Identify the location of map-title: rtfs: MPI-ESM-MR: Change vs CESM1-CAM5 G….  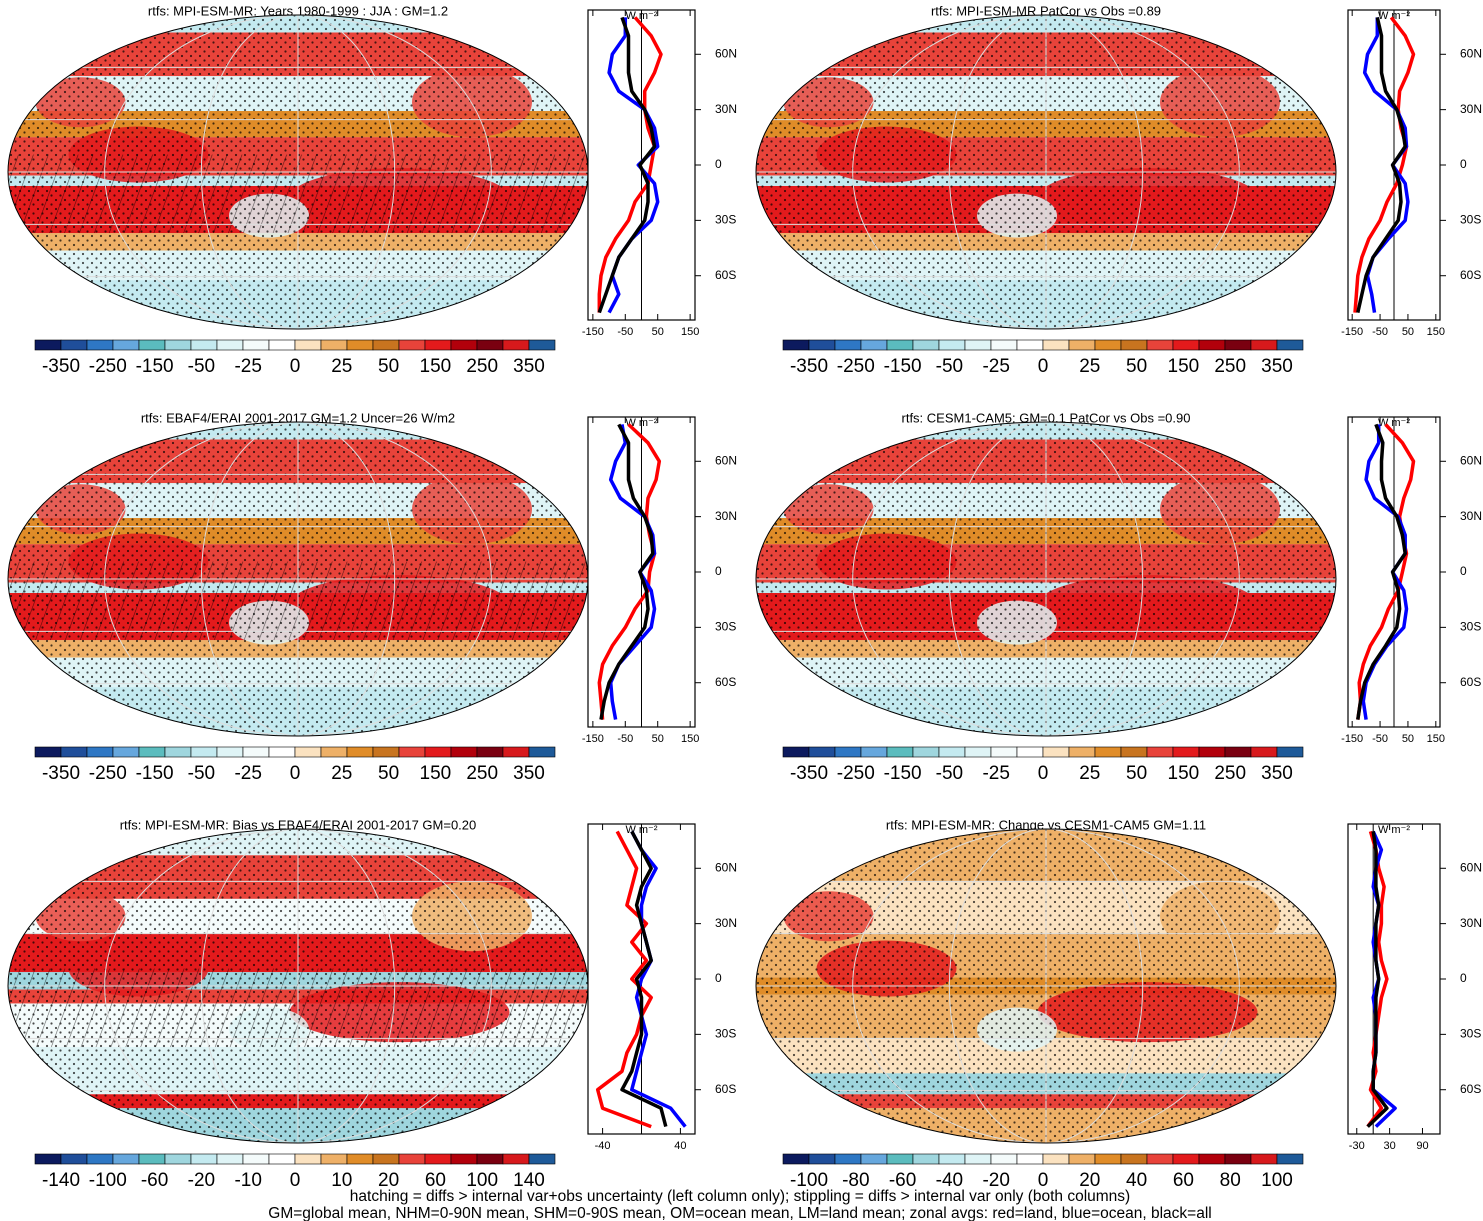
(1046, 824).